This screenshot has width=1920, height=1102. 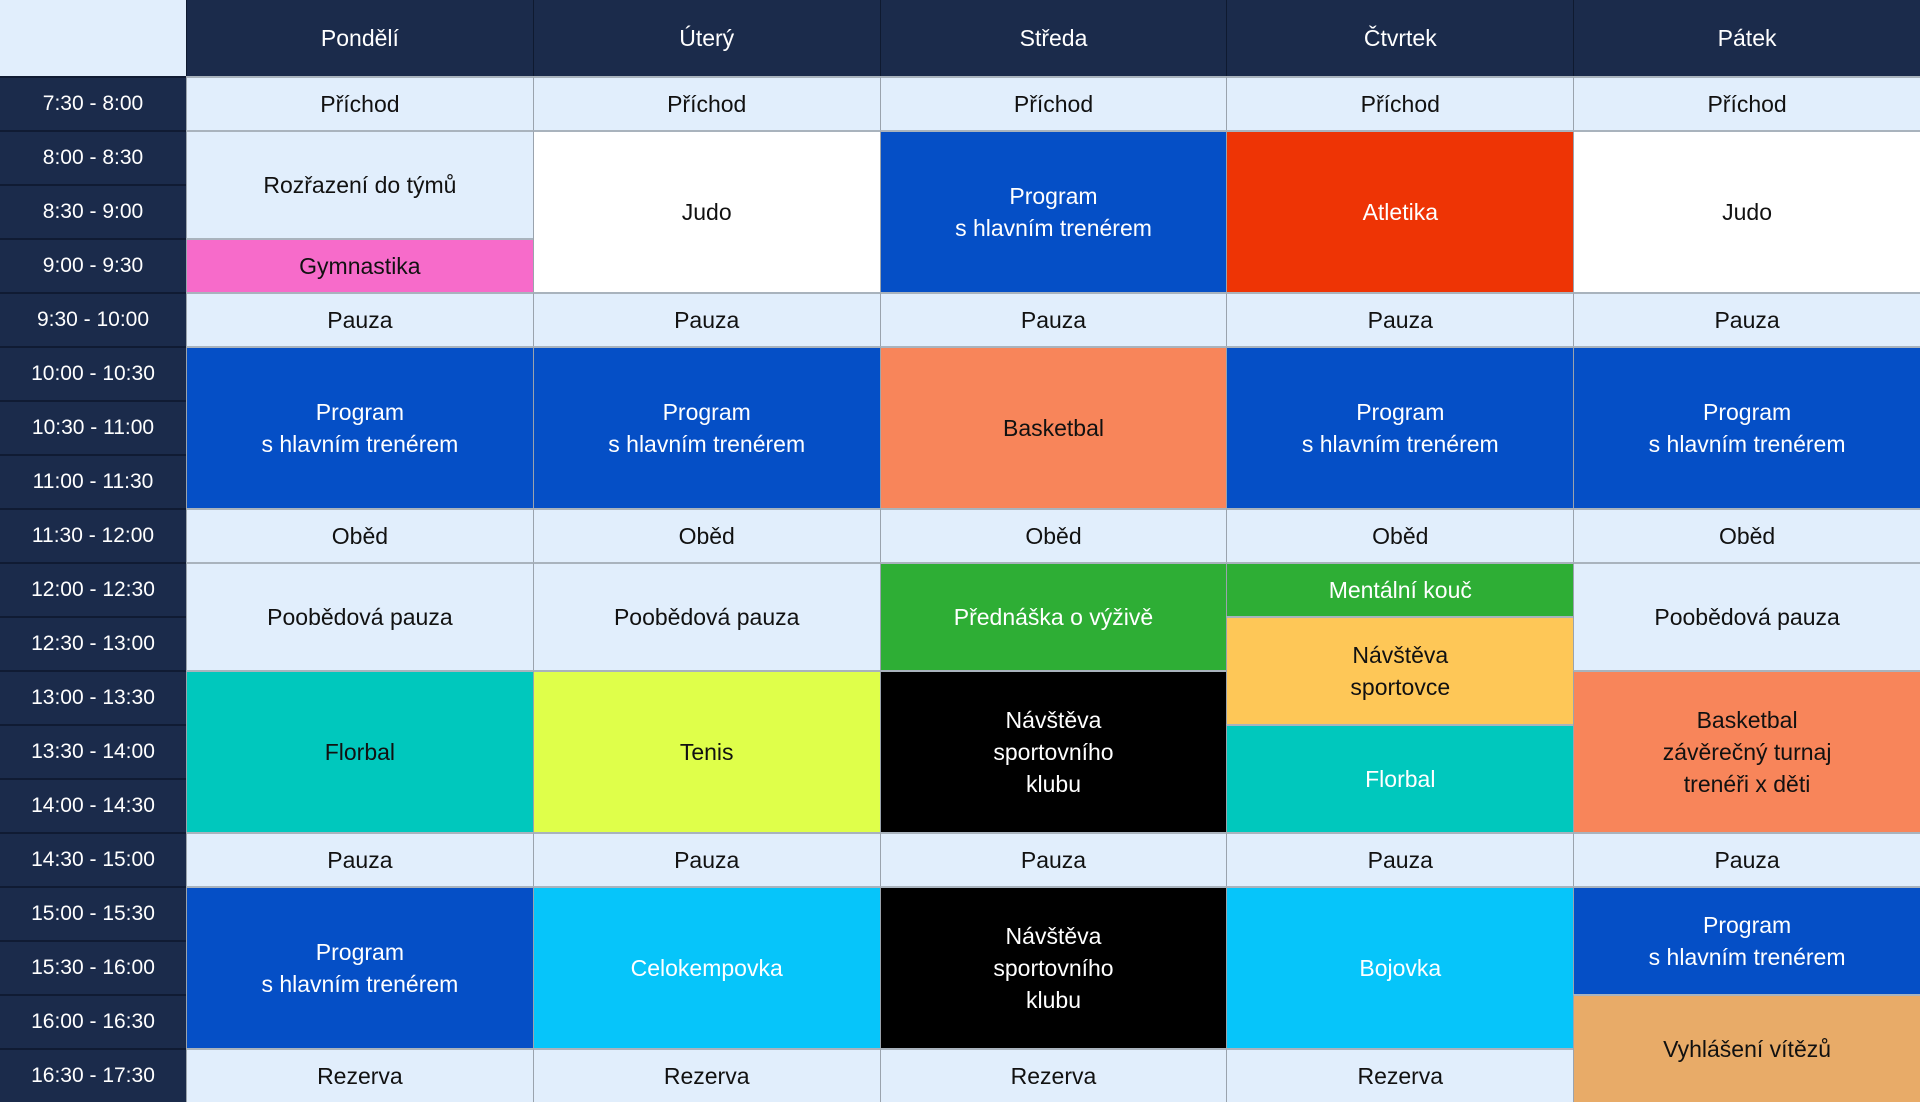 What do you see at coordinates (1053, 38) in the screenshot?
I see `day-header-streda: Středa` at bounding box center [1053, 38].